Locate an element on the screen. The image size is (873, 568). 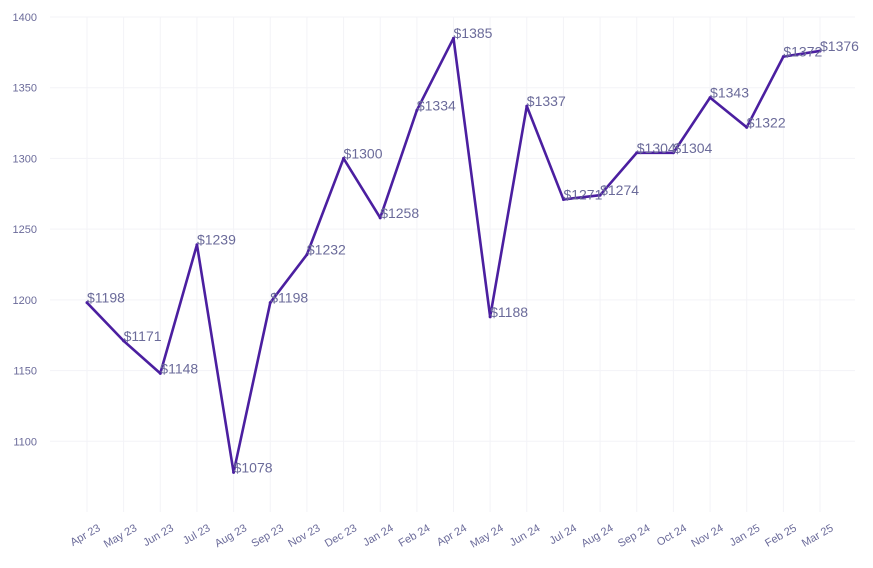
x-tick-label: Feb 24 is located at coordinates (415, 536).